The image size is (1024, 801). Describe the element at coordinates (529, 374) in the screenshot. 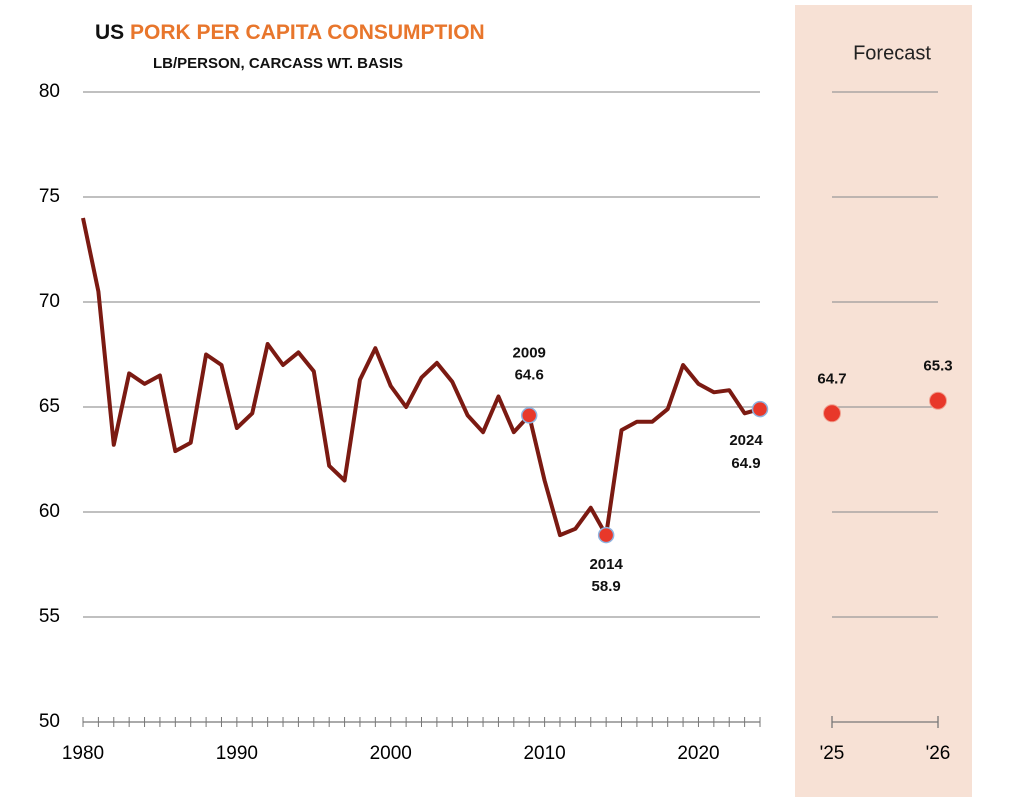

I see `annotation-value: 64.6` at that location.